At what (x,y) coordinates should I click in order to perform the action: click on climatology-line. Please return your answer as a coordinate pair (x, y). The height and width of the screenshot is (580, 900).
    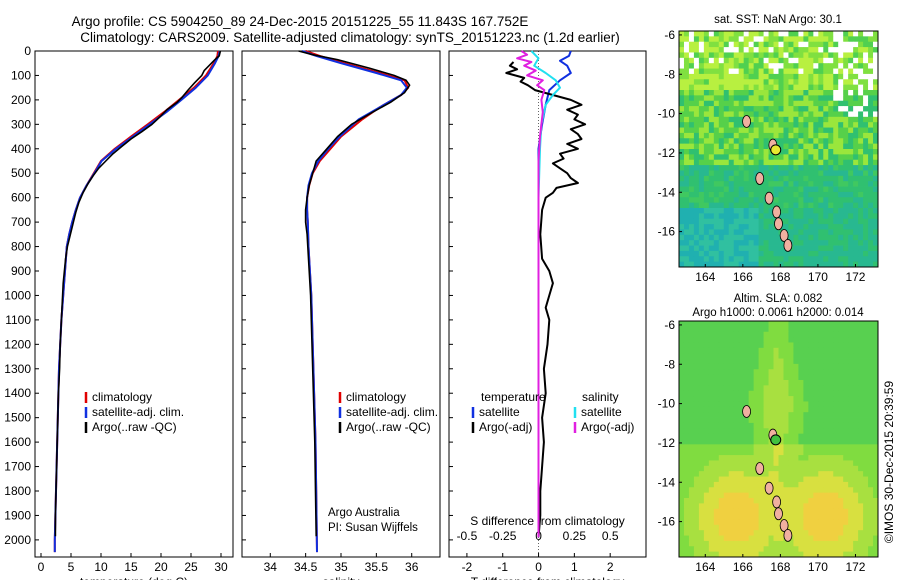
    Looking at the image, I should click on (357, 301).